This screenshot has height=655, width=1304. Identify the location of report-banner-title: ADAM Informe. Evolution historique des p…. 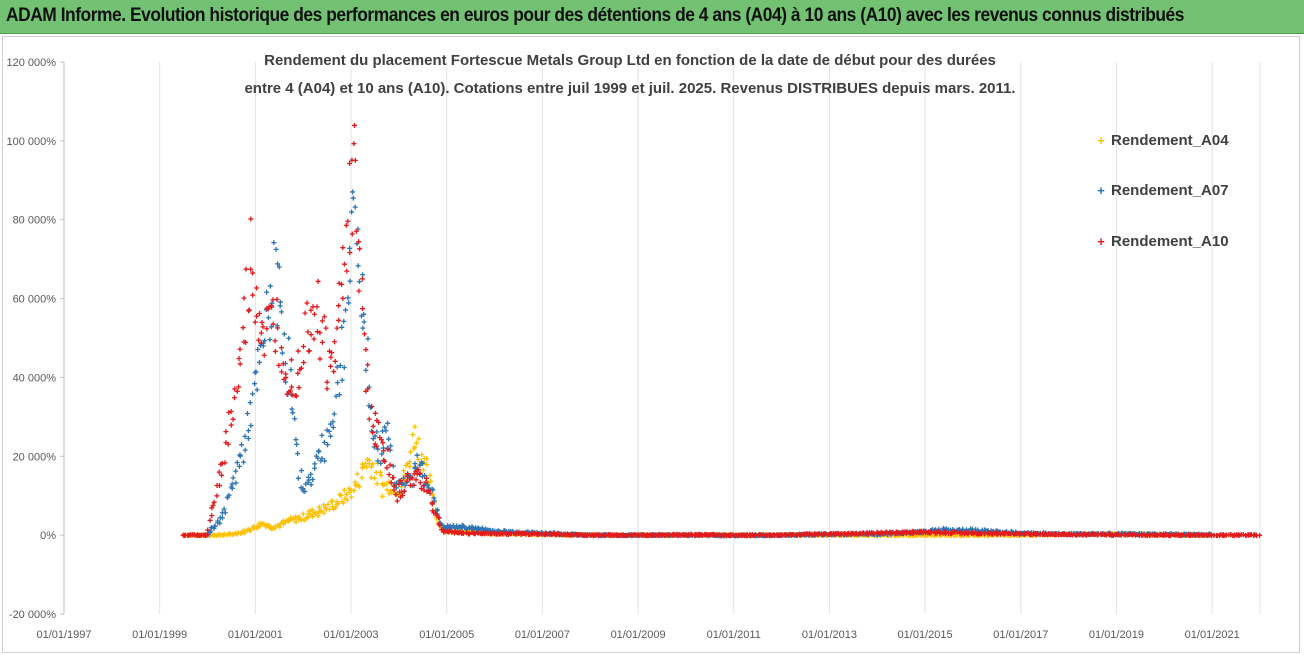
(595, 15).